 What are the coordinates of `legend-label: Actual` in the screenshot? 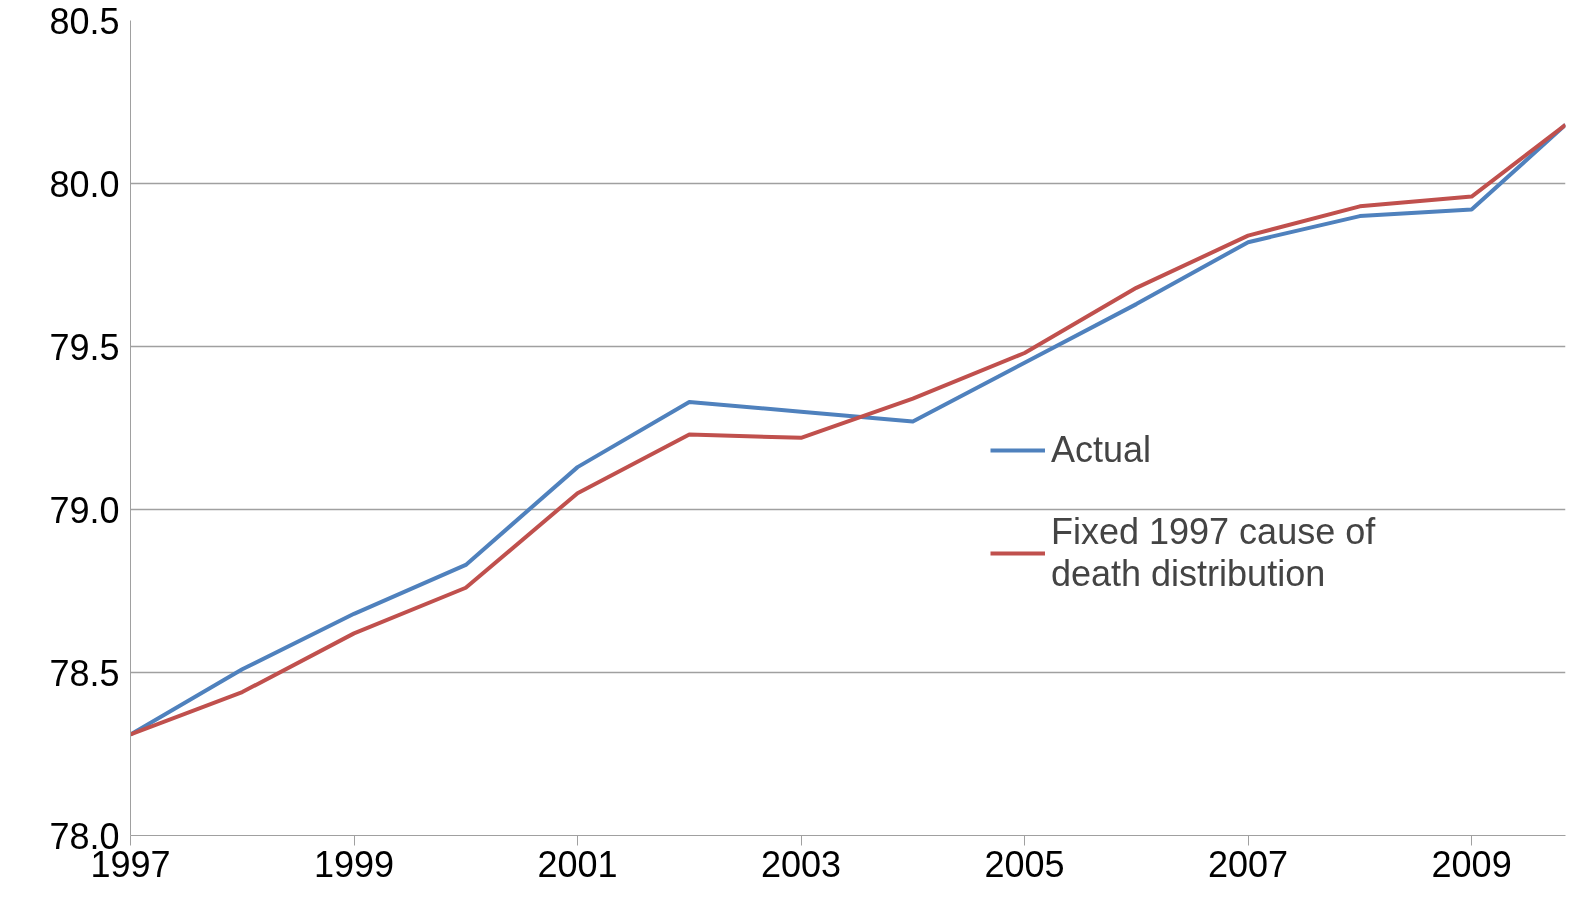 It's located at (1101, 450).